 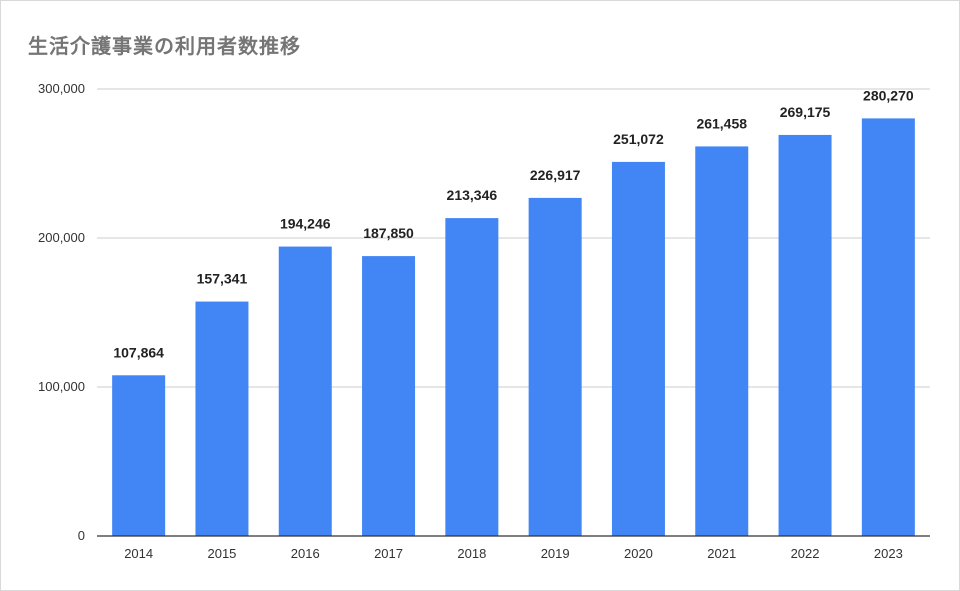 What do you see at coordinates (388, 233) in the screenshot?
I see `data-label: 187,850` at bounding box center [388, 233].